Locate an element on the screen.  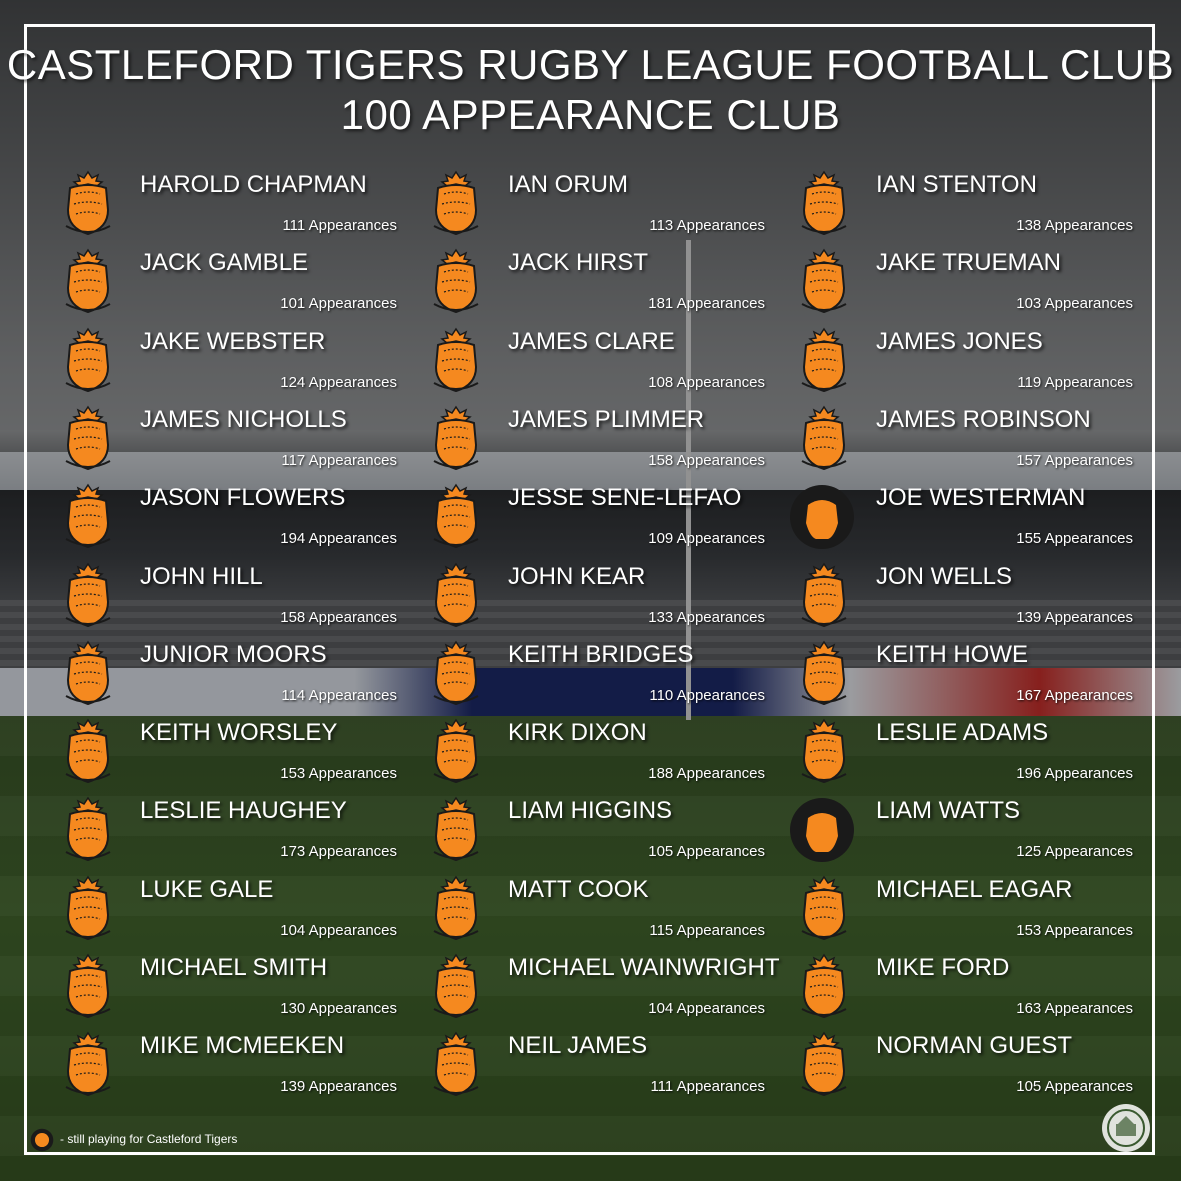
player-entry: KIRK DIXON 188 Appearances is located at coordinates (608, 753).